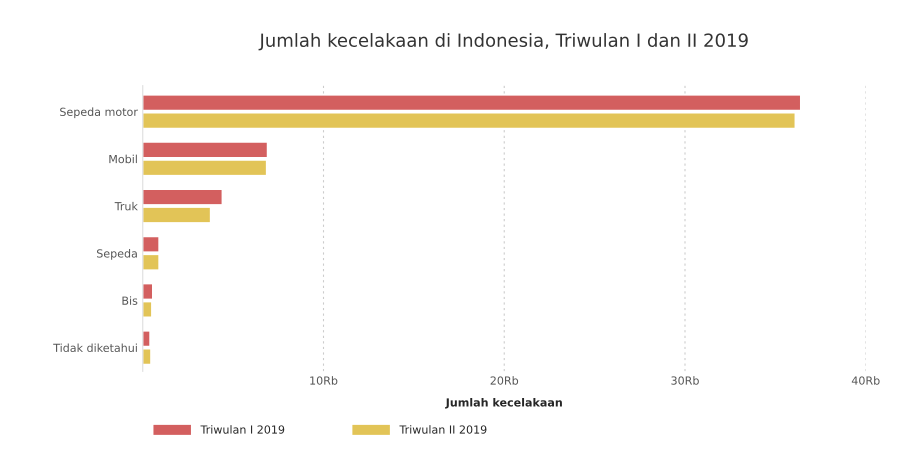 The image size is (921, 476). Describe the element at coordinates (442, 429) in the screenshot. I see `legend-label: Triwulan II 2019` at that location.